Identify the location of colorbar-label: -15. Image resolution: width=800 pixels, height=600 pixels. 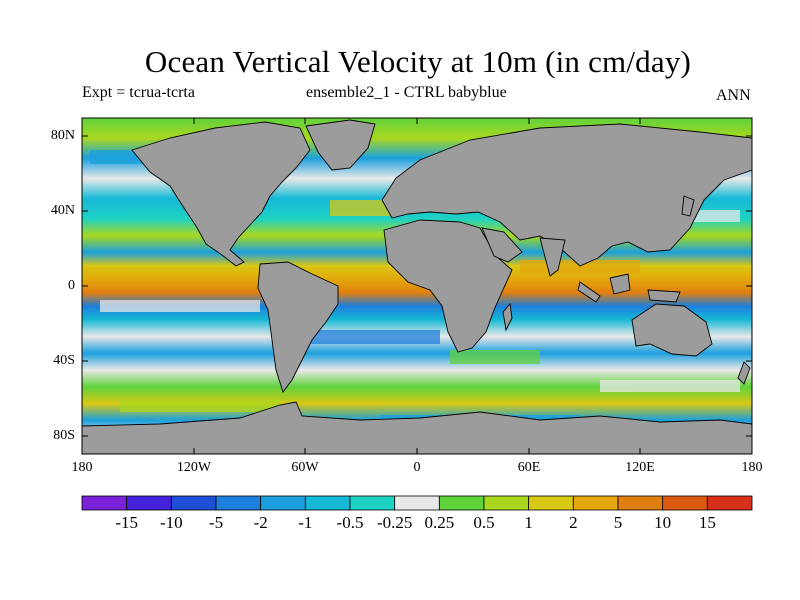
(126, 522).